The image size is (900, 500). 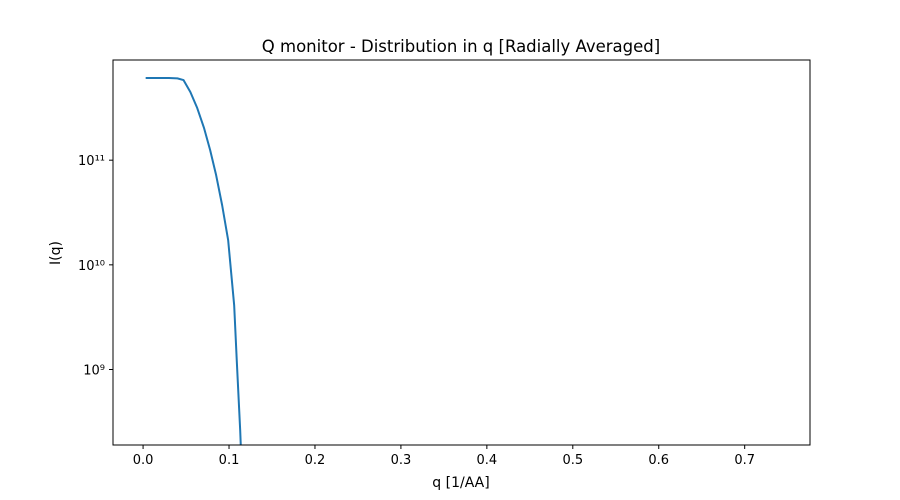 What do you see at coordinates (487, 460) in the screenshot?
I see `x-tick-label: 0.4` at bounding box center [487, 460].